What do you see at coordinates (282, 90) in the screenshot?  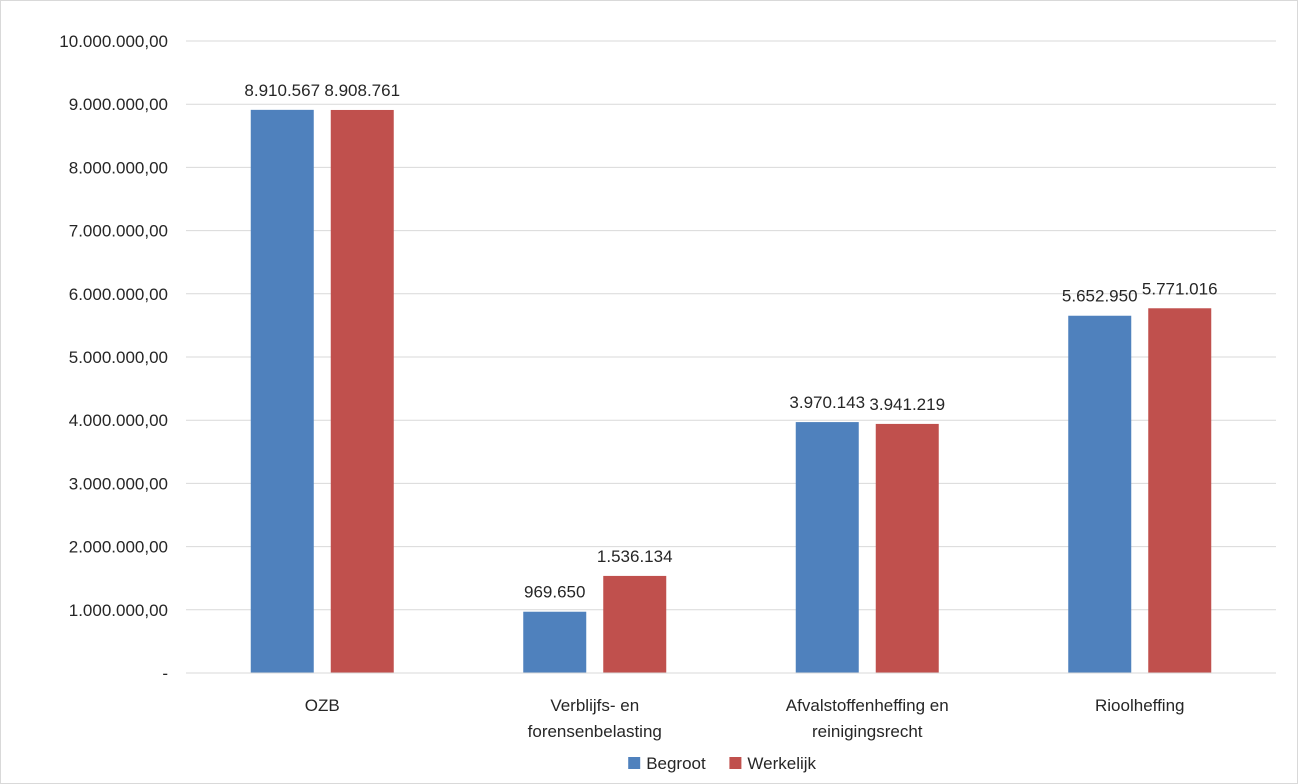 I see `data-label: 8.910.567` at bounding box center [282, 90].